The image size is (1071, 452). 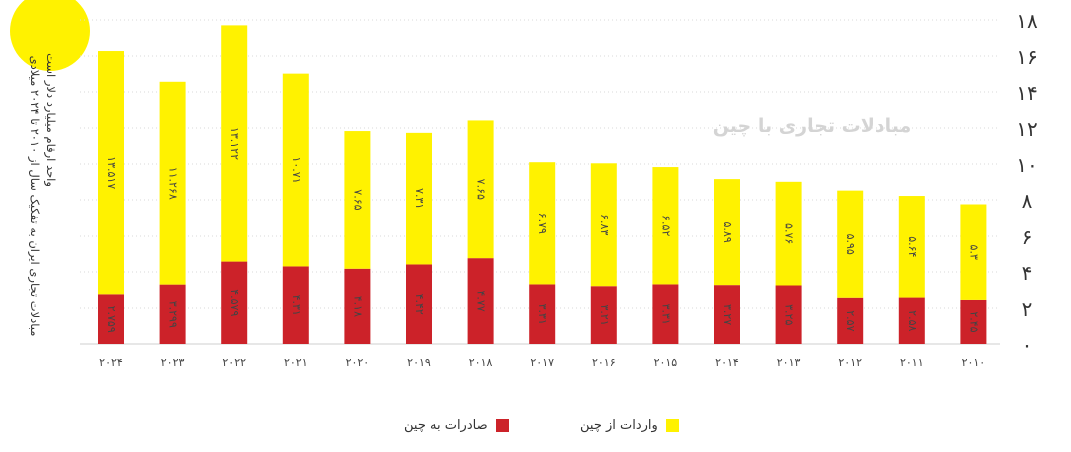 I want to click on value-label-imports: ۶.۷۹, so click(x=542, y=223).